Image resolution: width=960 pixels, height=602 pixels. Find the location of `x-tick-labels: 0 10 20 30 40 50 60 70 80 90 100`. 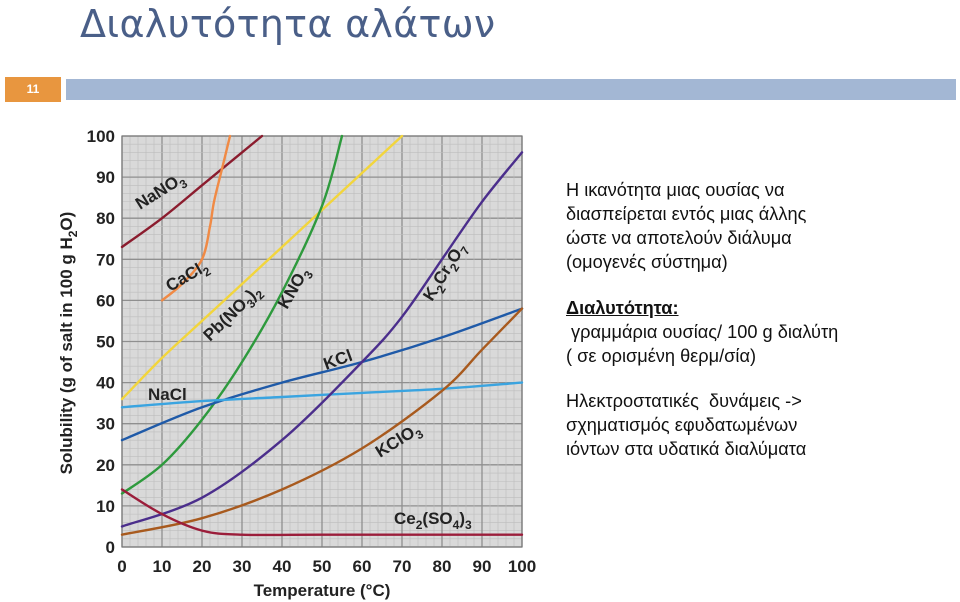

x-tick-labels: 0 10 20 30 40 50 60 70 80 90 100 is located at coordinates (326, 566).